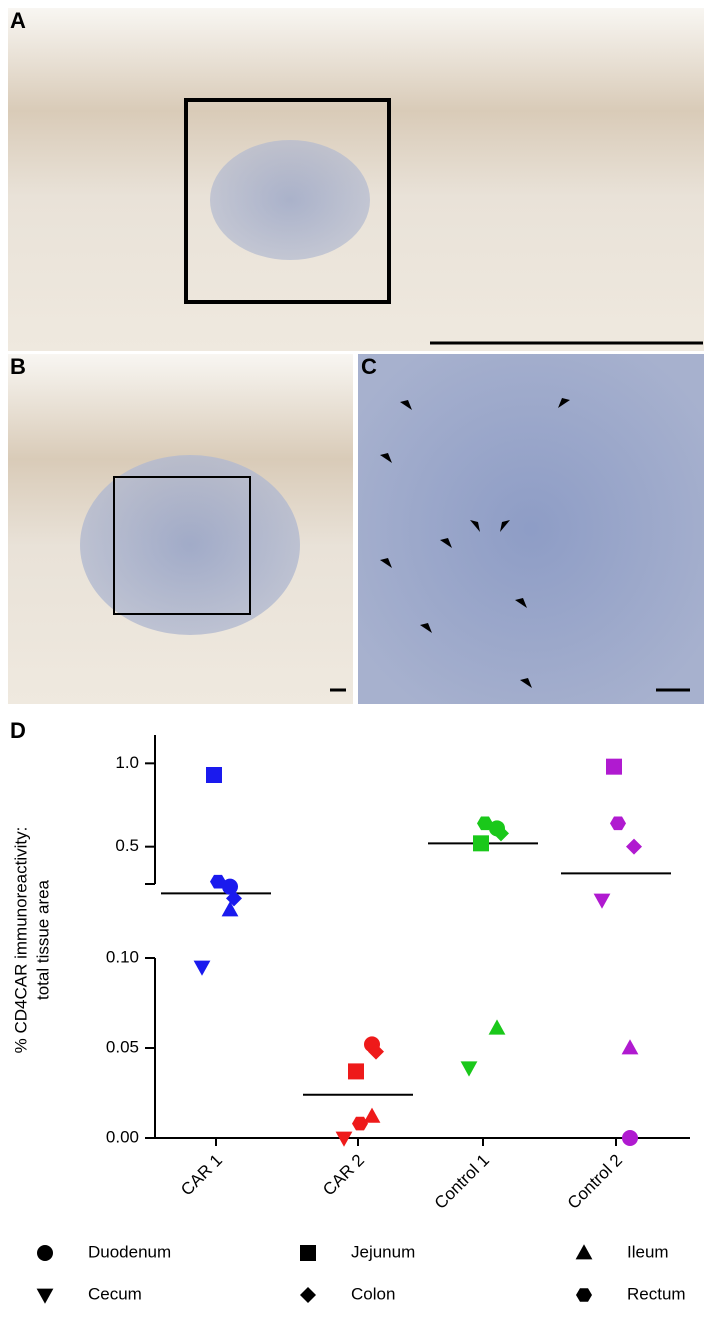  I want to click on x-tick-label: Control 1, so click(462, 1182).